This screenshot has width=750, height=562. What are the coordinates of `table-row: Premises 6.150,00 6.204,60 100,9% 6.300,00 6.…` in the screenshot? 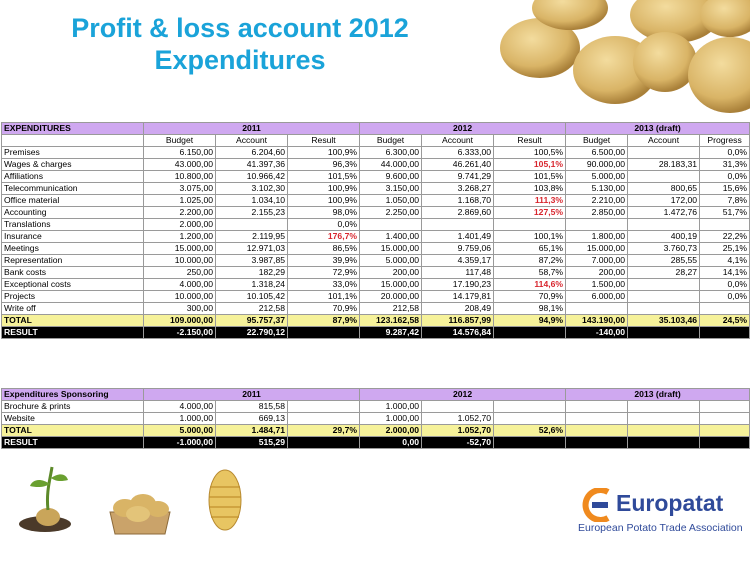 It's located at (375, 152).